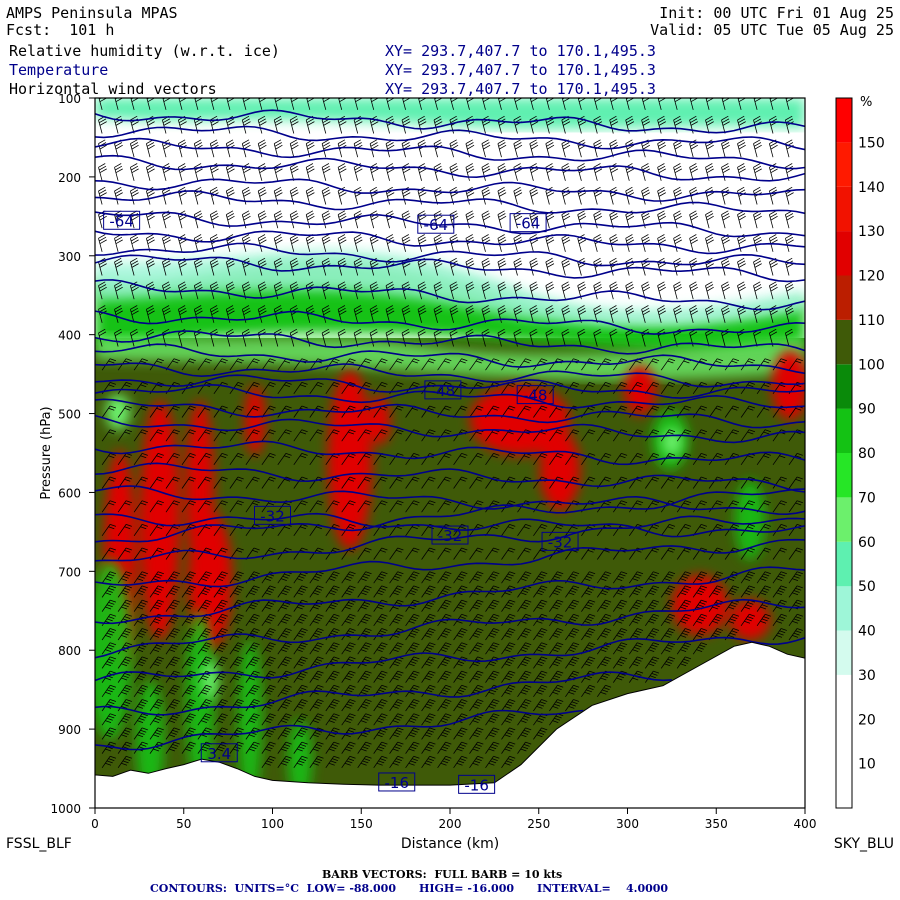 Image resolution: width=900 pixels, height=900 pixels. I want to click on x-axis: 0 50 100 150 200 250 300 350 400, so click(453, 819).